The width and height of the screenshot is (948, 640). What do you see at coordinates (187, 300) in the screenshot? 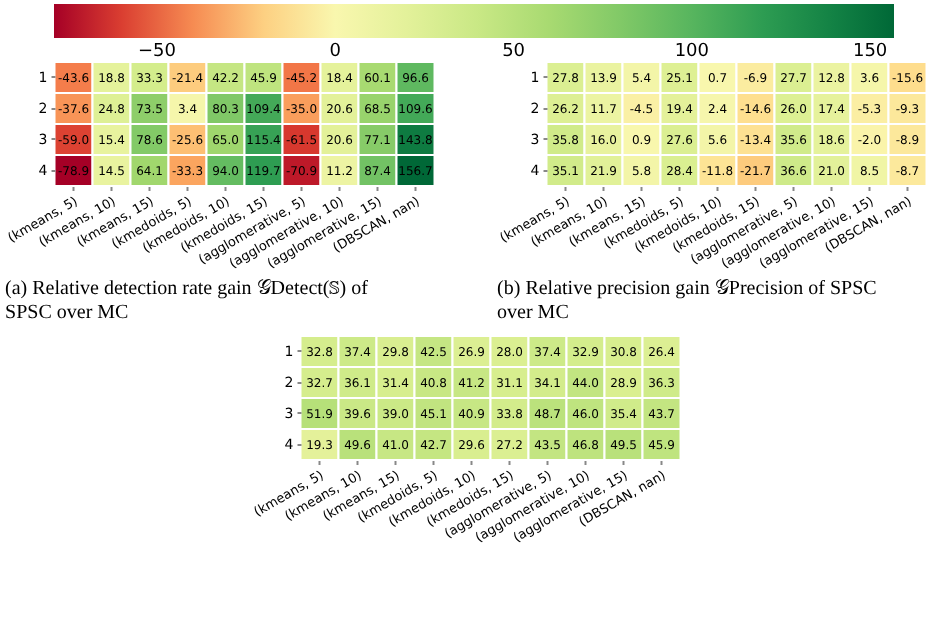
I see `text: (a) Relative detection rate gain 𝒢Detect(𝕊) of SPSC over MC` at bounding box center [187, 300].